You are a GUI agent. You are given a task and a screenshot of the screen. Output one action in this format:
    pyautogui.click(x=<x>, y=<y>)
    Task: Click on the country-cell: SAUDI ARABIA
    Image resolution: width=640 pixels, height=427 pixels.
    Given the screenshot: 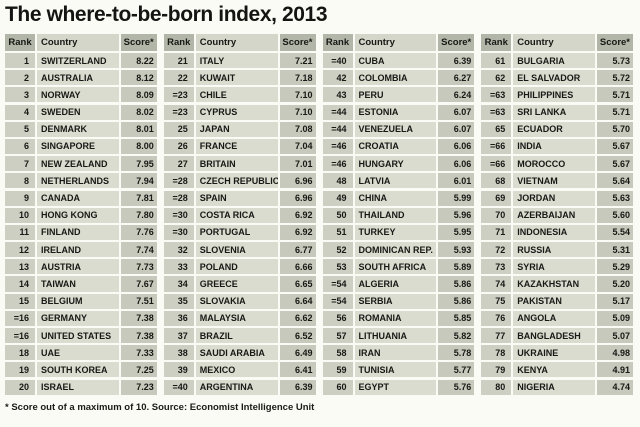 What is the action you would take?
    pyautogui.click(x=236, y=353)
    